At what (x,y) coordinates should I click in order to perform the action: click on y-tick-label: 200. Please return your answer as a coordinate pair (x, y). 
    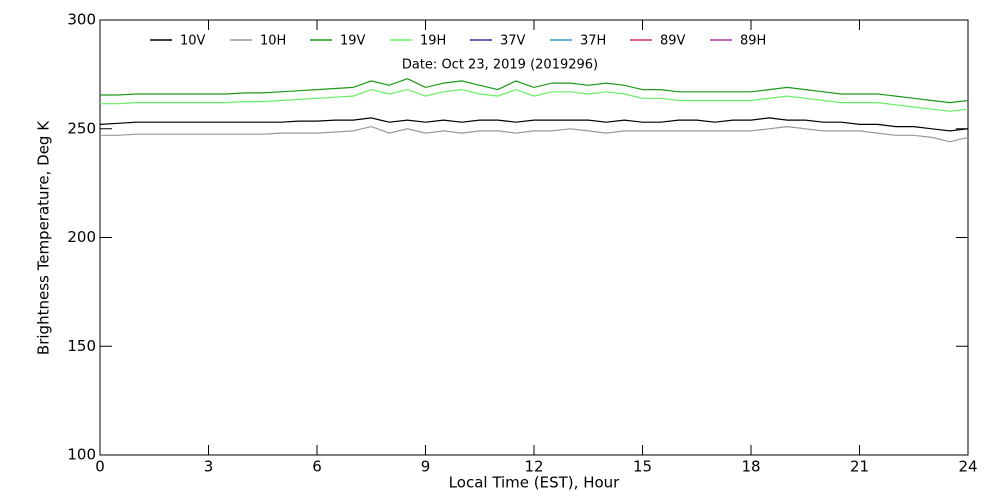
    Looking at the image, I should click on (81, 237).